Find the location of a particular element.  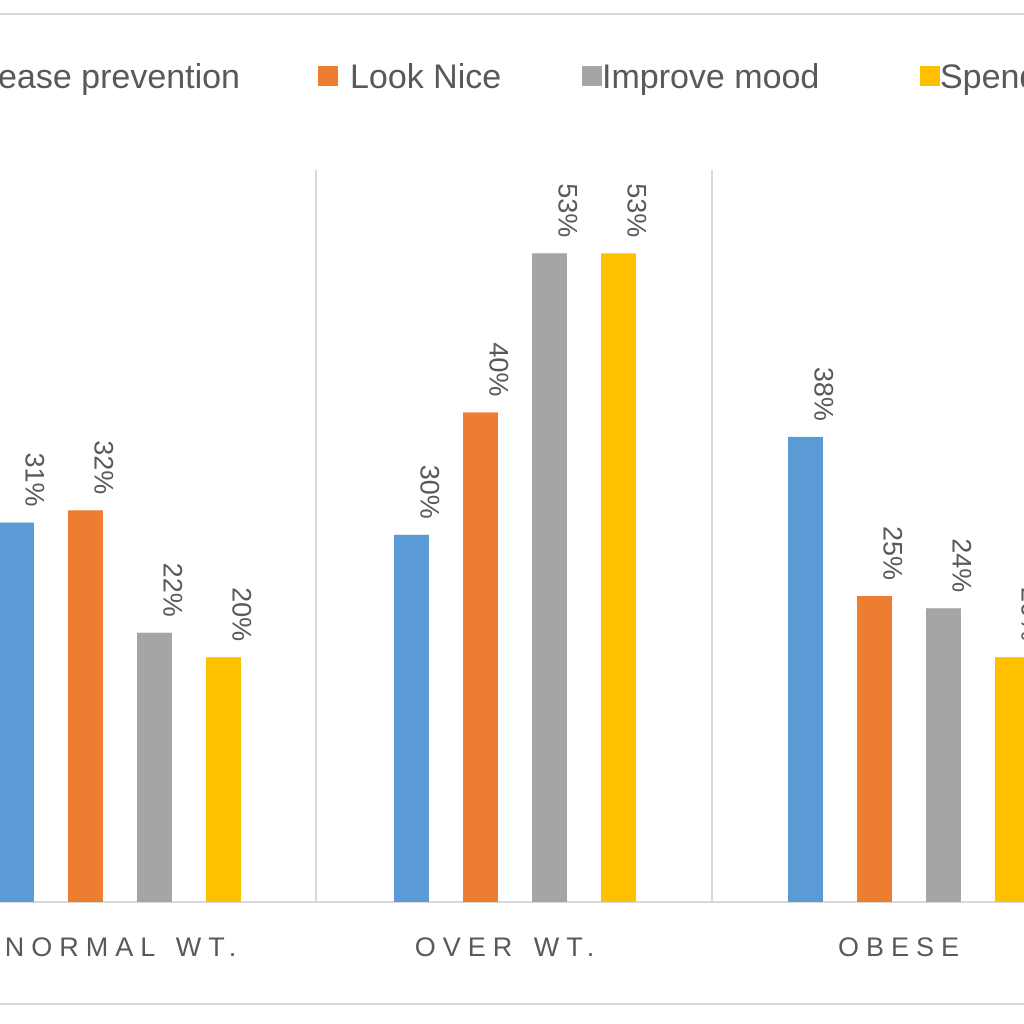

category-label: OBESE is located at coordinates (902, 947).